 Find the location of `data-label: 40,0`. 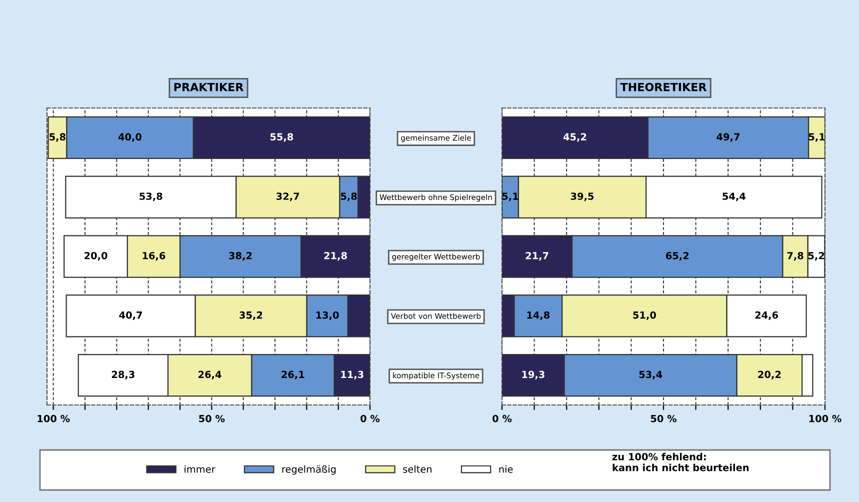

data-label: 40,0 is located at coordinates (130, 137).